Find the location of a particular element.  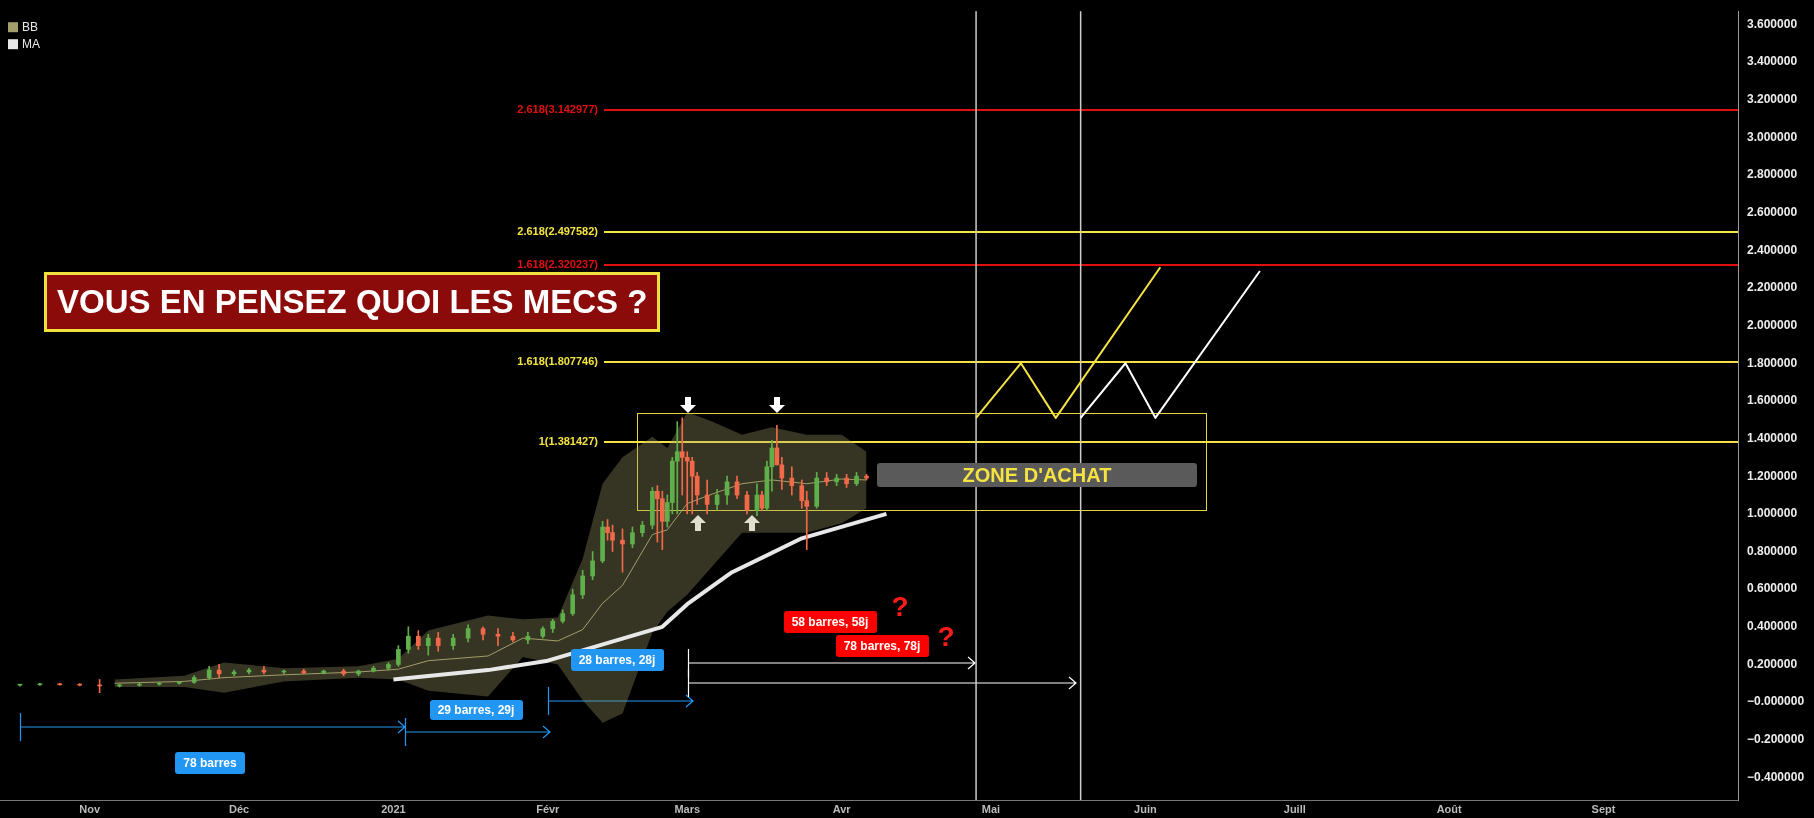

x-tick-label: Déc is located at coordinates (239, 808).